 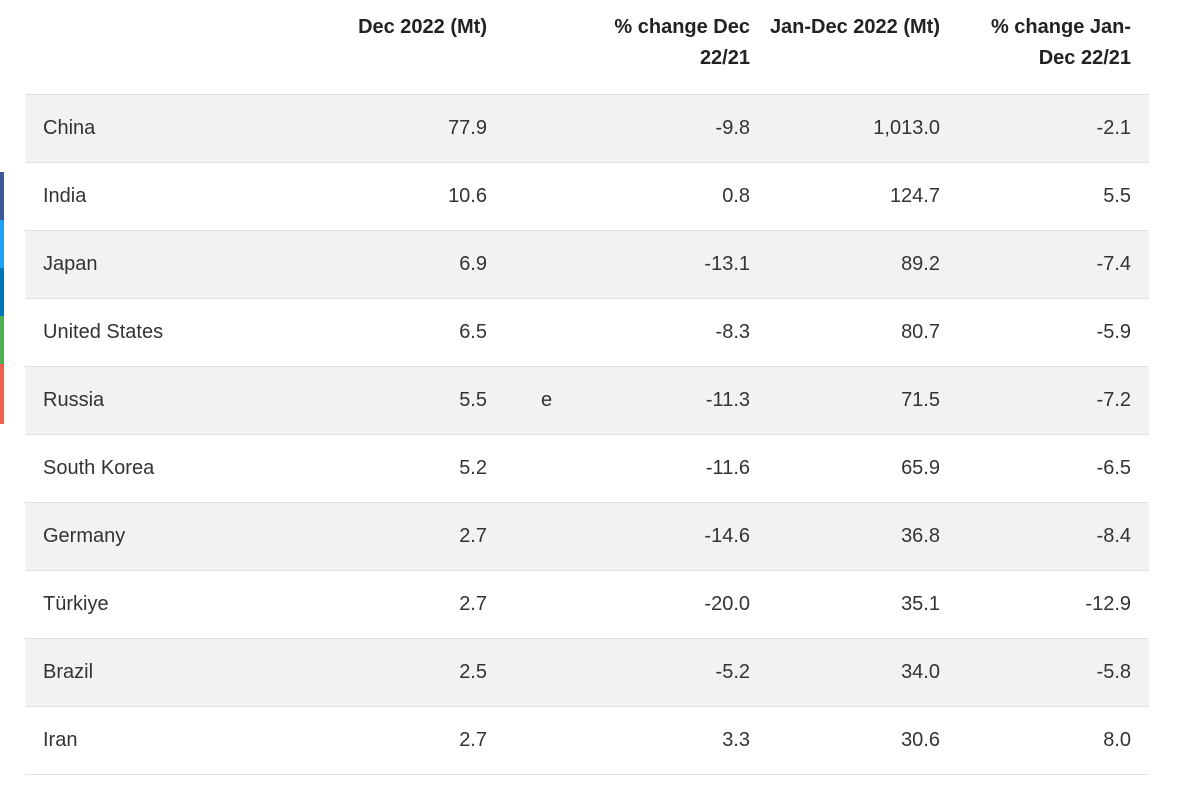 I want to click on cell-country: Germany, so click(x=145, y=536).